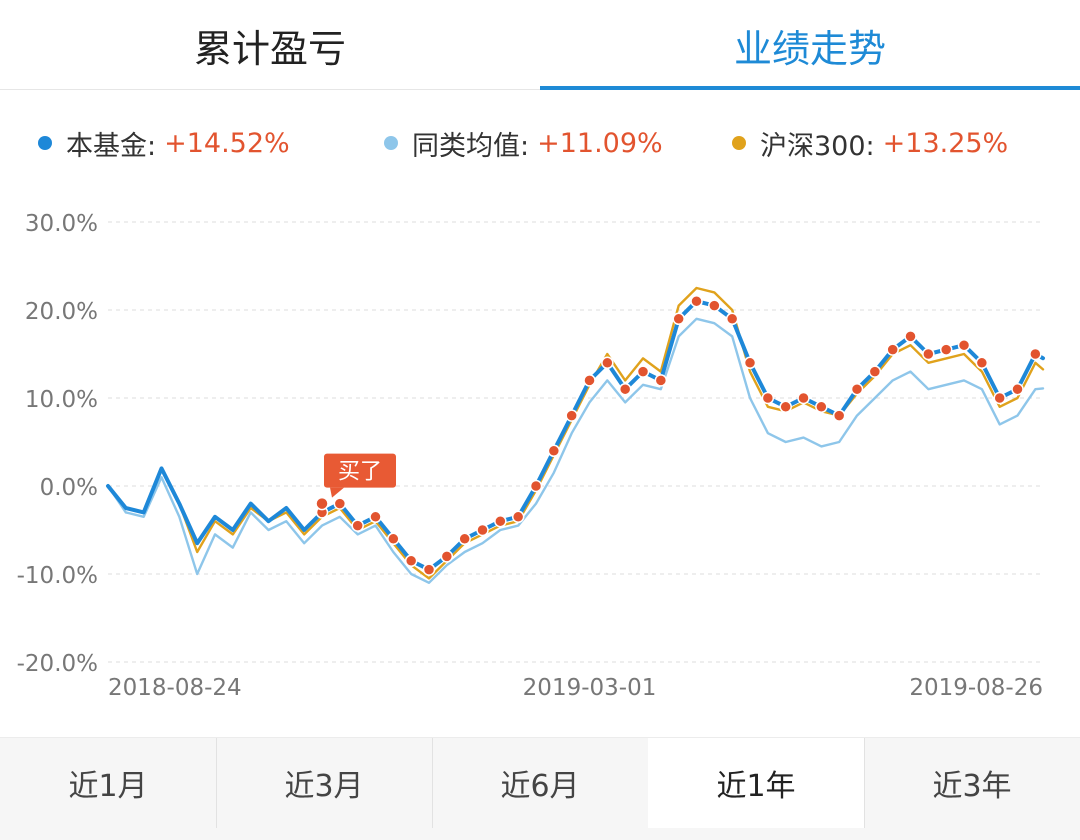 The width and height of the screenshot is (1080, 840). I want to click on legend-value-csi300: +13.25%, so click(945, 143).